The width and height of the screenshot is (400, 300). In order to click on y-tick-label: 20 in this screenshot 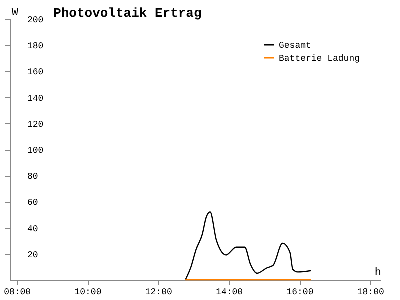, I will do `click(33, 255)`.